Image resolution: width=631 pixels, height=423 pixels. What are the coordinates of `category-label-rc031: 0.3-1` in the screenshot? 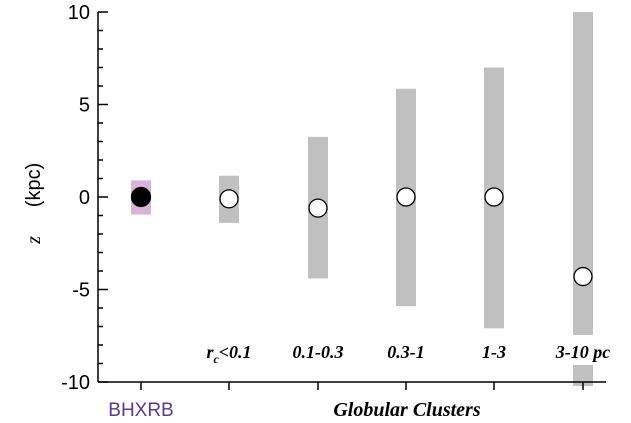 It's located at (406, 352).